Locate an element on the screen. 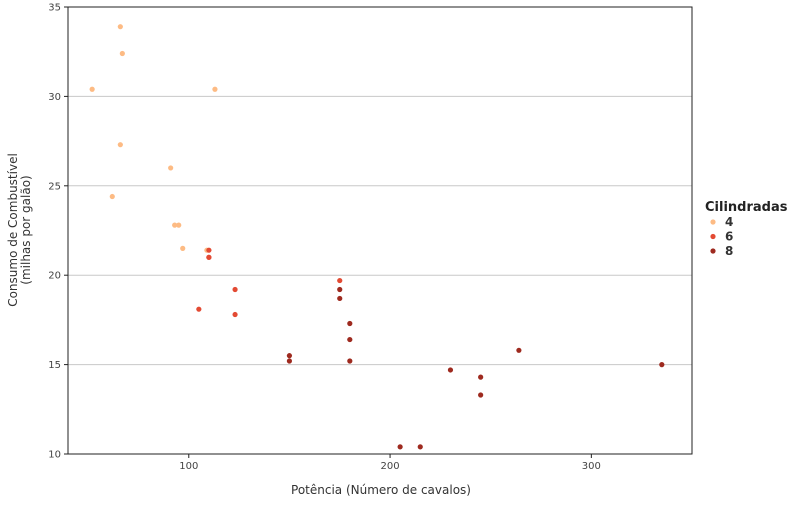  x-axis-title: Potência (Número de cavalos) is located at coordinates (381, 490).